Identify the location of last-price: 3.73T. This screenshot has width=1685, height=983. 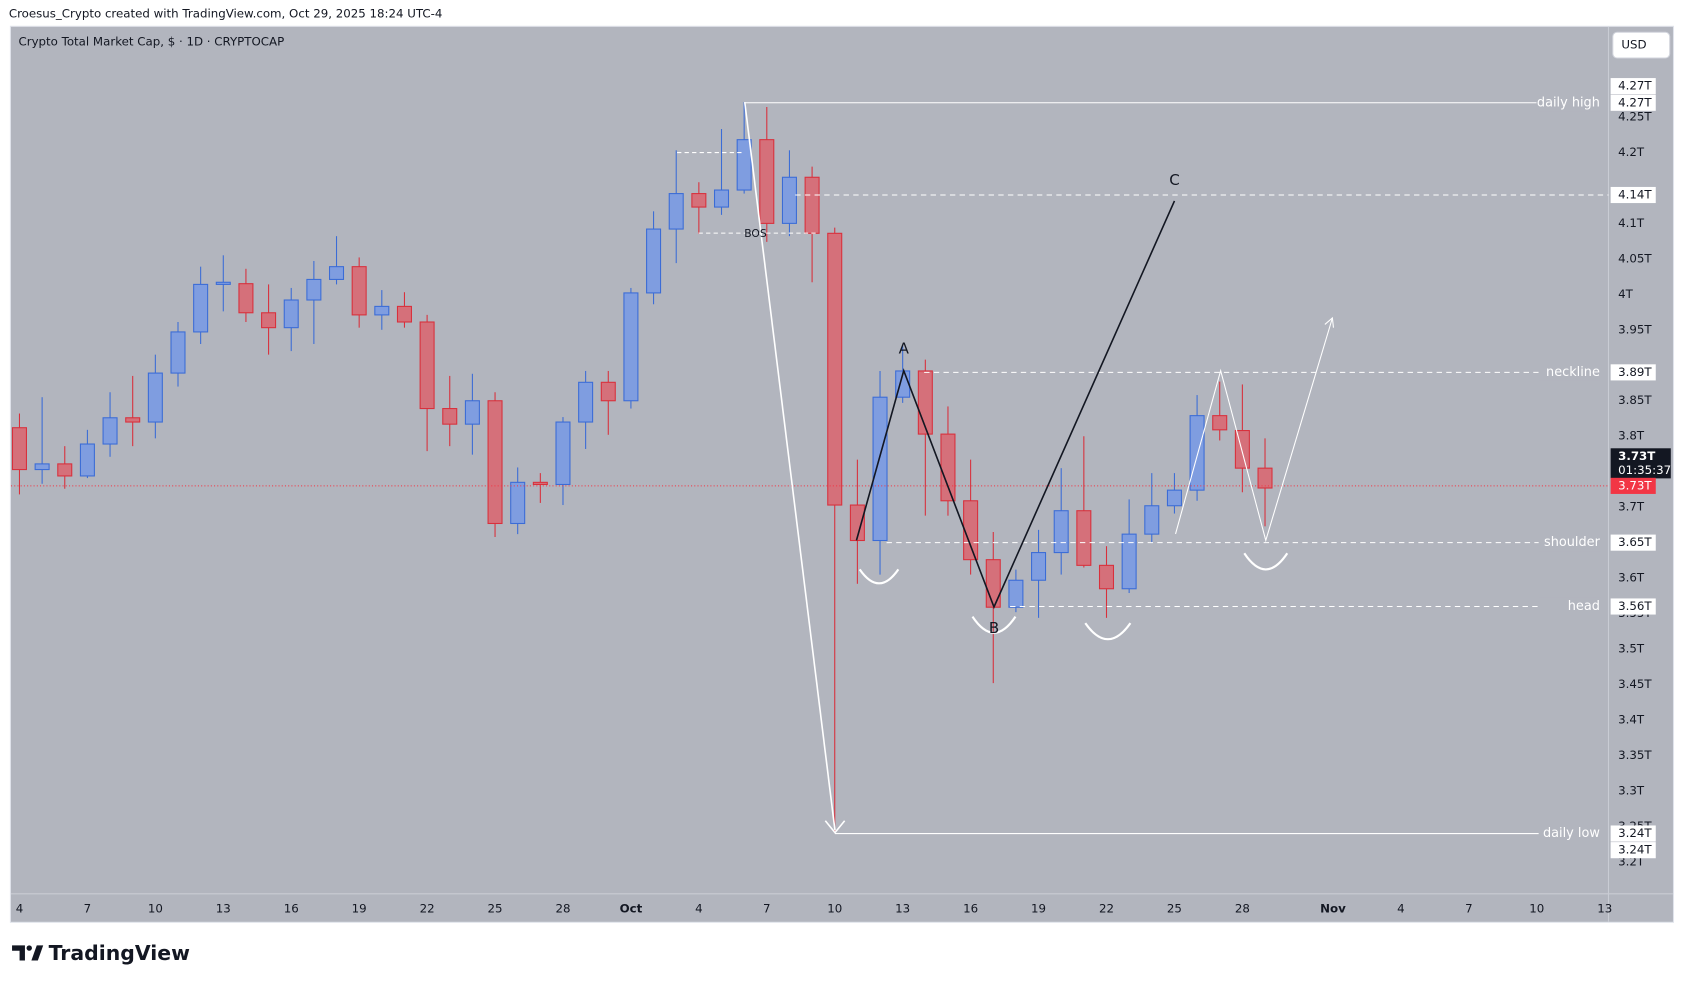
(1636, 456).